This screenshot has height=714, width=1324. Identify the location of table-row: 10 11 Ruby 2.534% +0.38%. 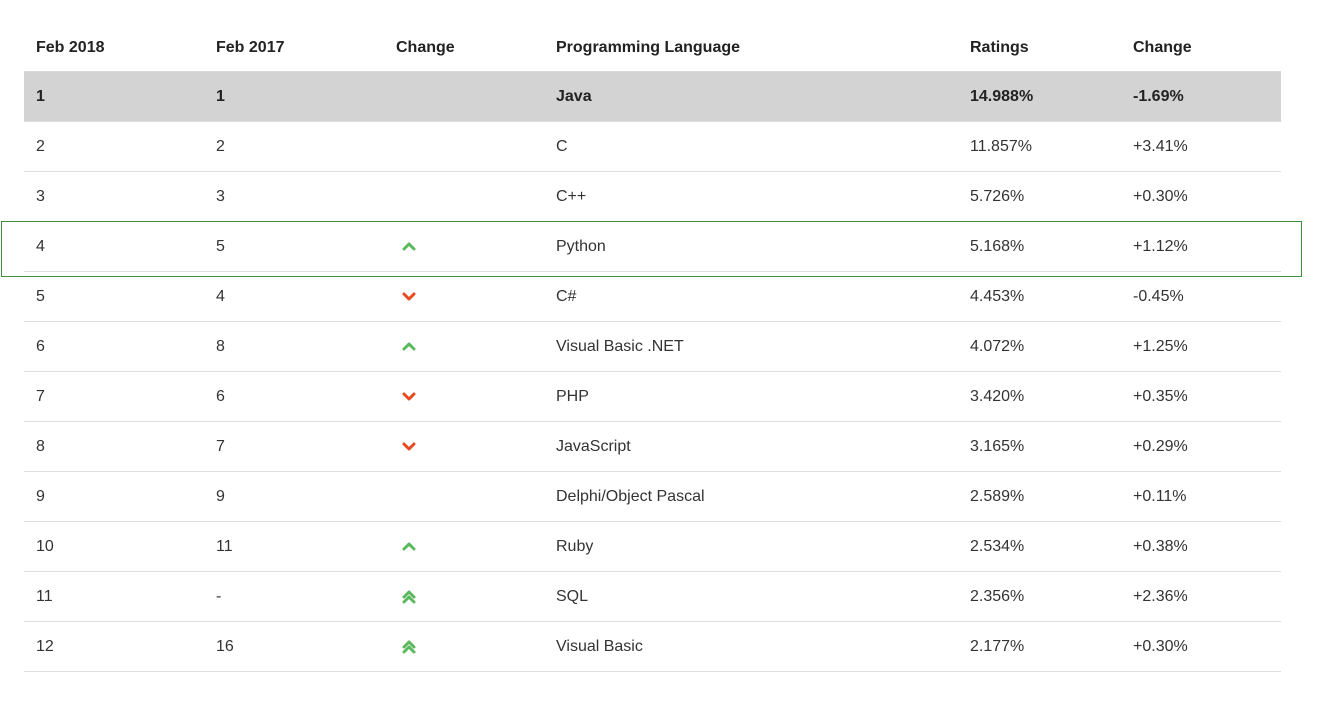
(652, 546).